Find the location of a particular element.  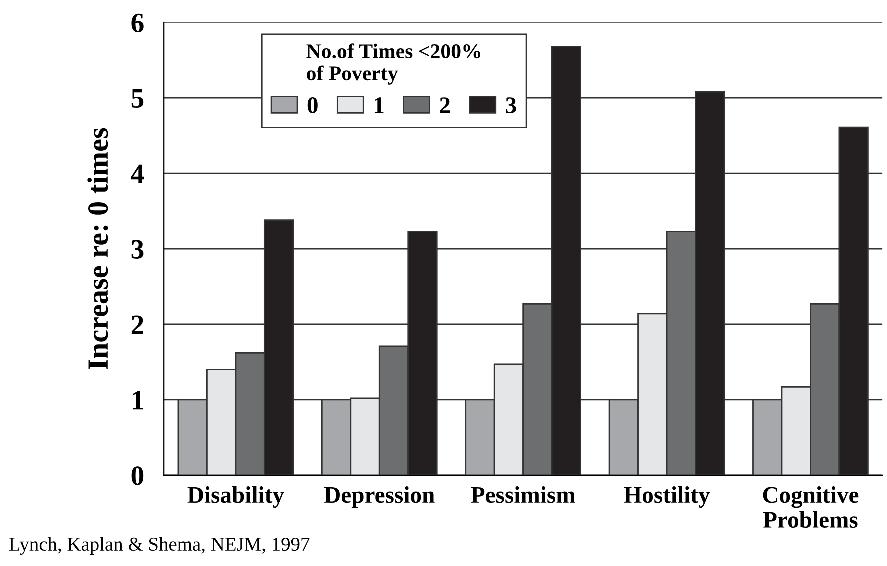

x-tick-label: Hostility is located at coordinates (667, 497).